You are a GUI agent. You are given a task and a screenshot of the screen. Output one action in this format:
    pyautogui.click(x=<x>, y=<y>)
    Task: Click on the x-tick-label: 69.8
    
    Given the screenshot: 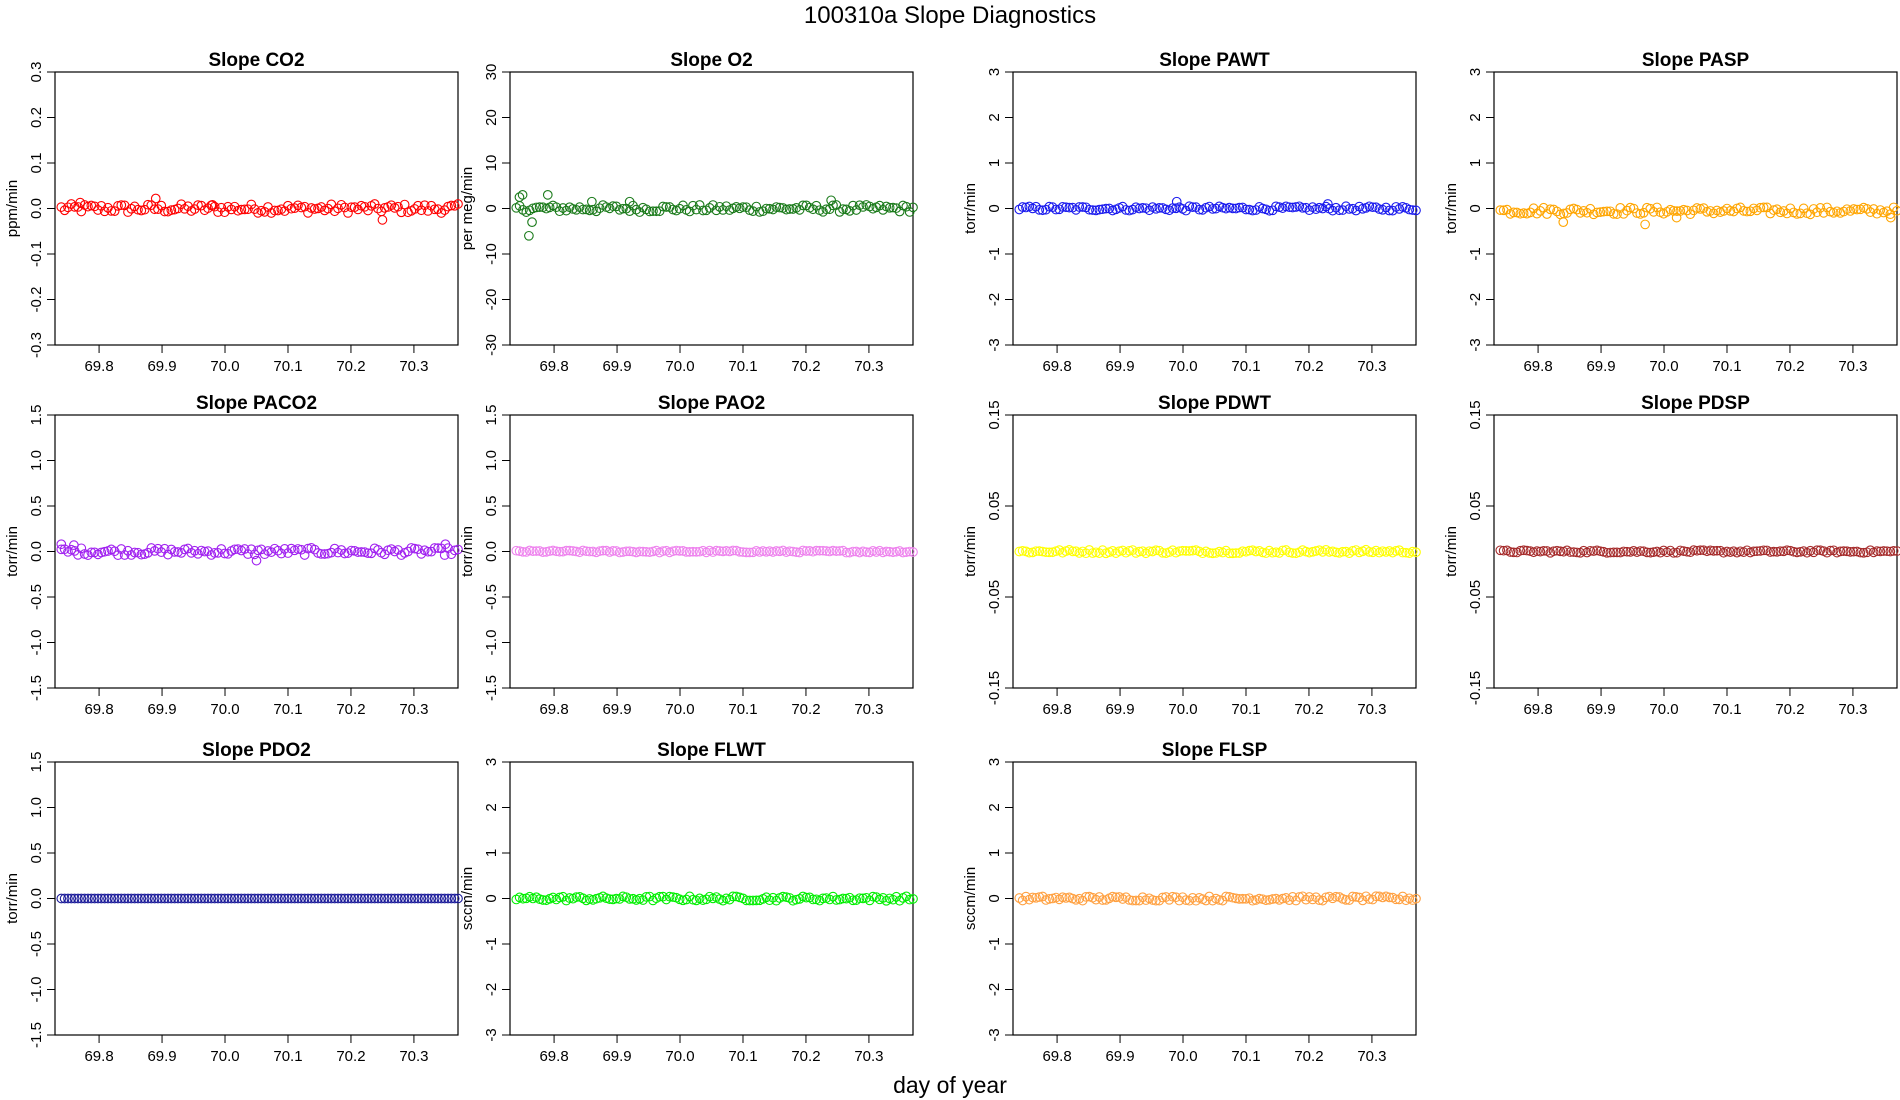 What is the action you would take?
    pyautogui.click(x=1056, y=1056)
    